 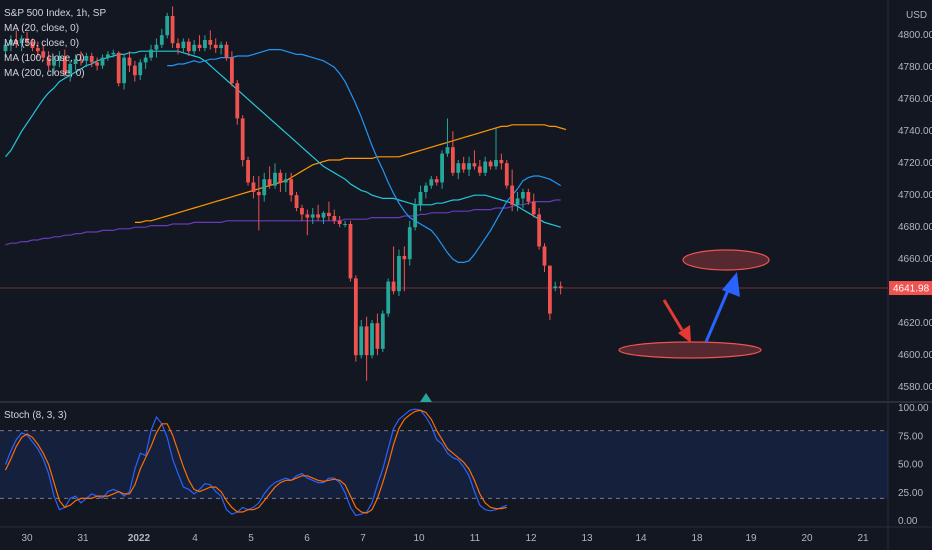 What do you see at coordinates (915, 323) in the screenshot?
I see `price-tick-label: 4620.00` at bounding box center [915, 323].